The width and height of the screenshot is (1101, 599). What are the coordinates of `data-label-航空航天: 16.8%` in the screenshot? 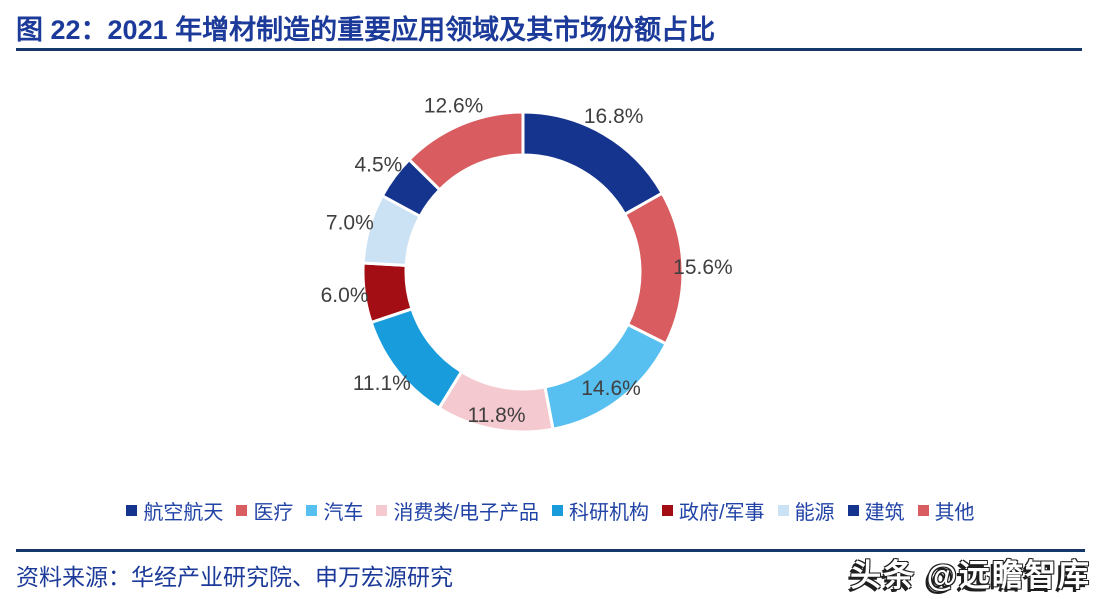 It's located at (614, 116).